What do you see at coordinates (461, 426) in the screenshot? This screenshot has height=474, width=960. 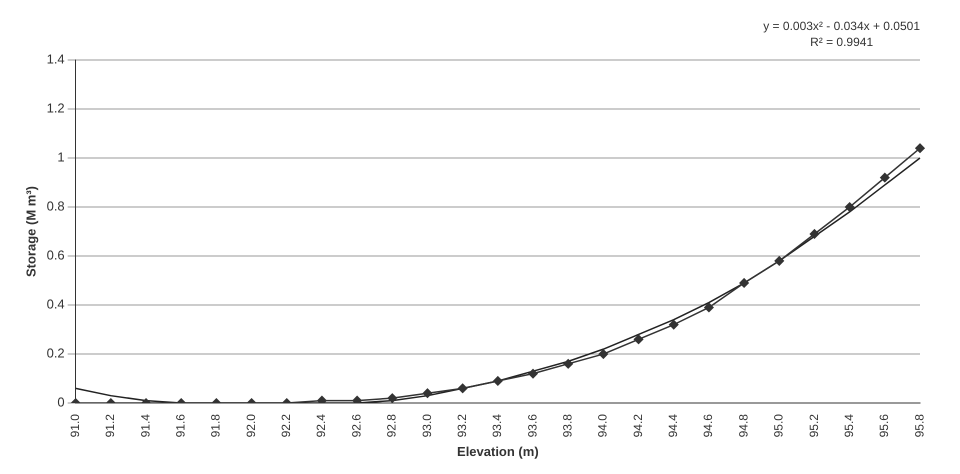 I see `x-tick-label: 93.2` at bounding box center [461, 426].